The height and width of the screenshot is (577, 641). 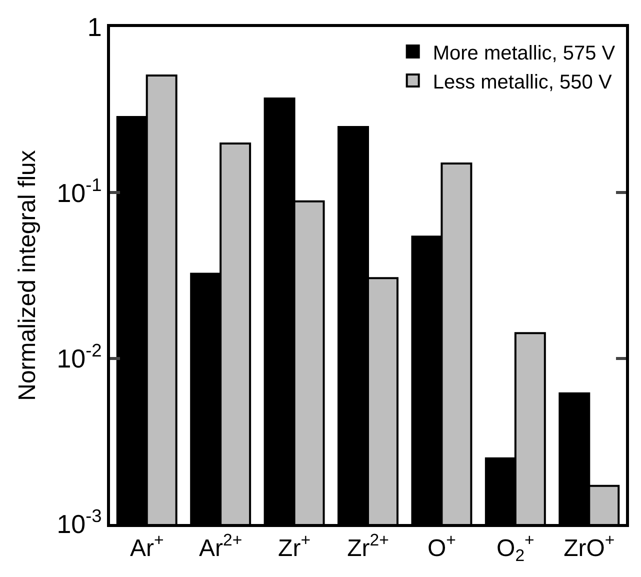 I want to click on y-tick-label: 10$^{-2}$, so click(x=79, y=357).